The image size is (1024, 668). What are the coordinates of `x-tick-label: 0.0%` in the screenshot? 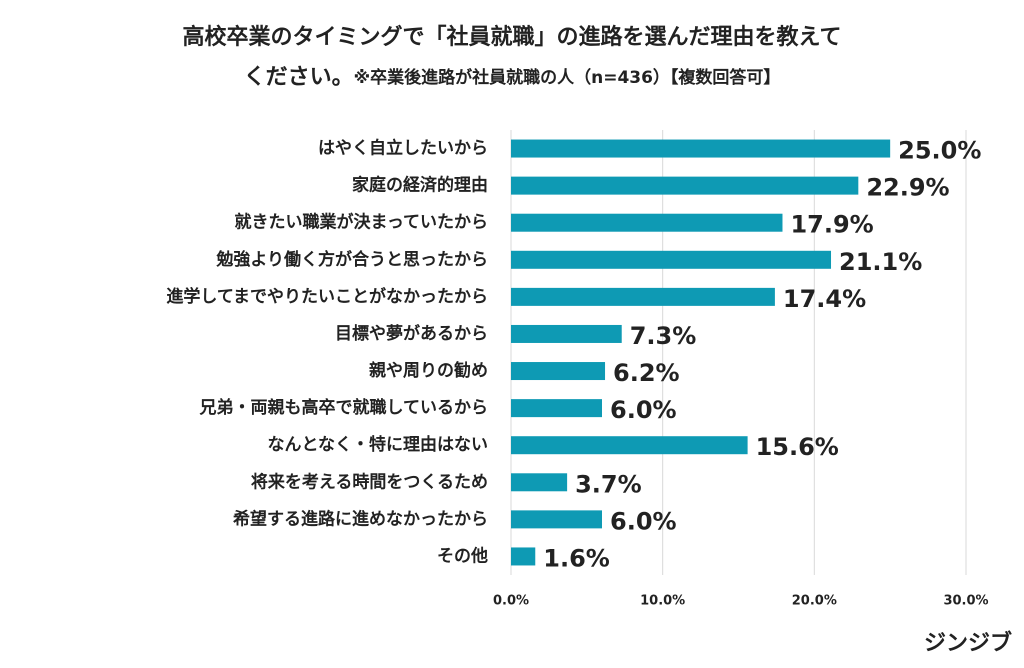 It's located at (511, 601).